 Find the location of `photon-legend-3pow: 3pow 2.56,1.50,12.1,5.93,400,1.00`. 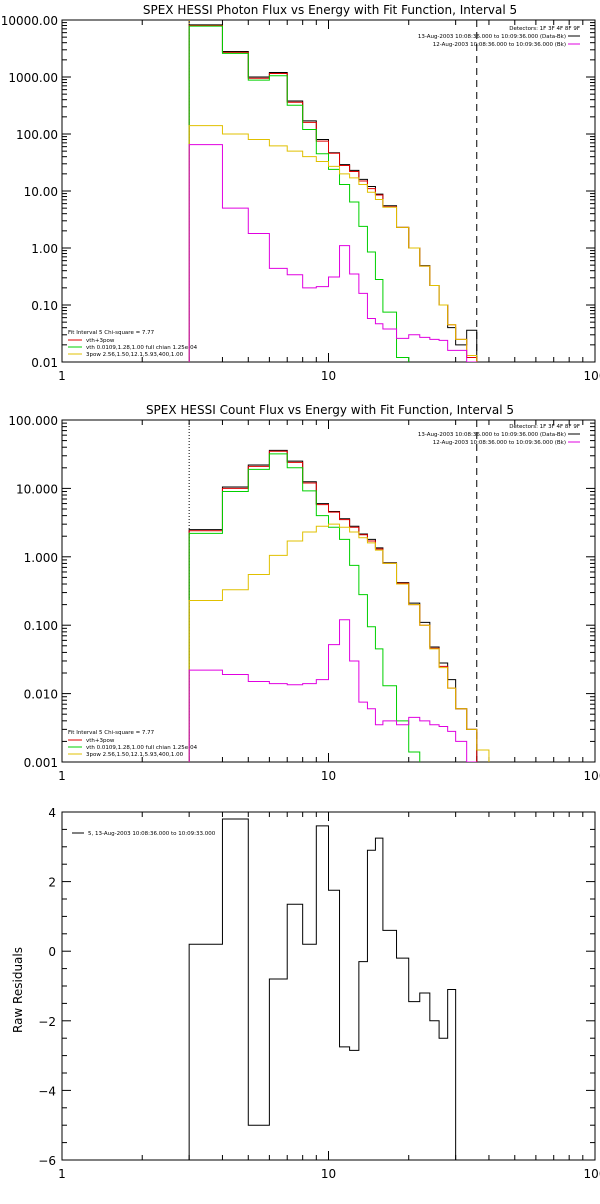

photon-legend-3pow: 3pow 2.56,1.50,12.1,5.93,400,1.00 is located at coordinates (135, 355).